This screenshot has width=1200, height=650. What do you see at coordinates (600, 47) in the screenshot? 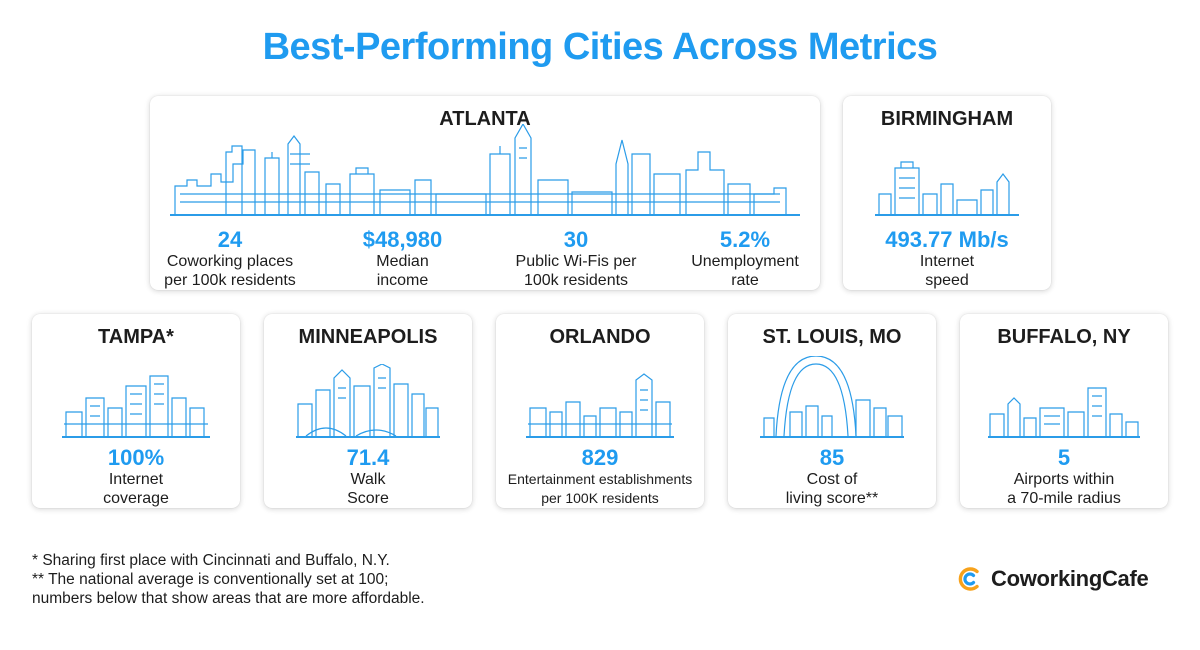
I see `page-title: Best-Performing Cities Across Metrics` at bounding box center [600, 47].